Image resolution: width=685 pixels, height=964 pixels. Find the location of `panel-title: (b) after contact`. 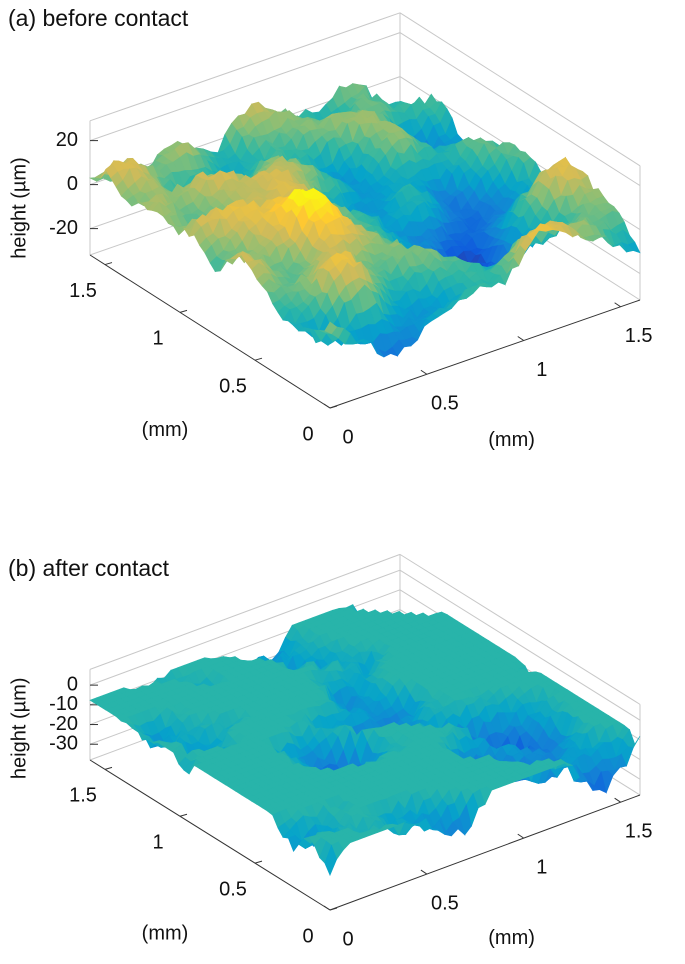

panel-title: (b) after contact is located at coordinates (89, 568).